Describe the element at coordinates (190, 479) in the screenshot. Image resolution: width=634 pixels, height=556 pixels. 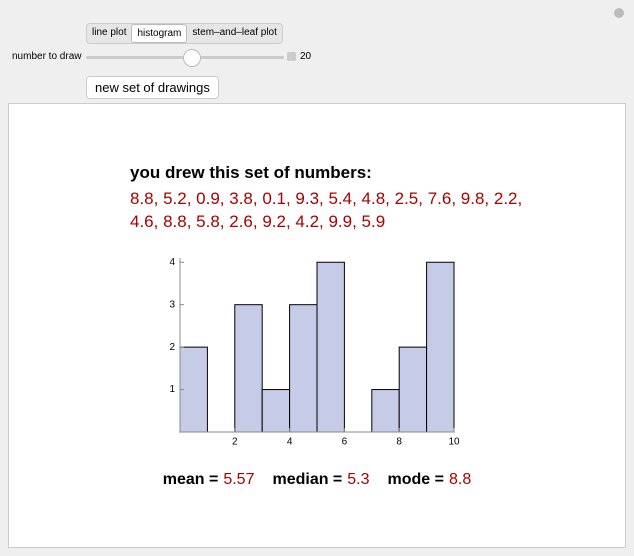
I see `stat-label: mean =` at that location.